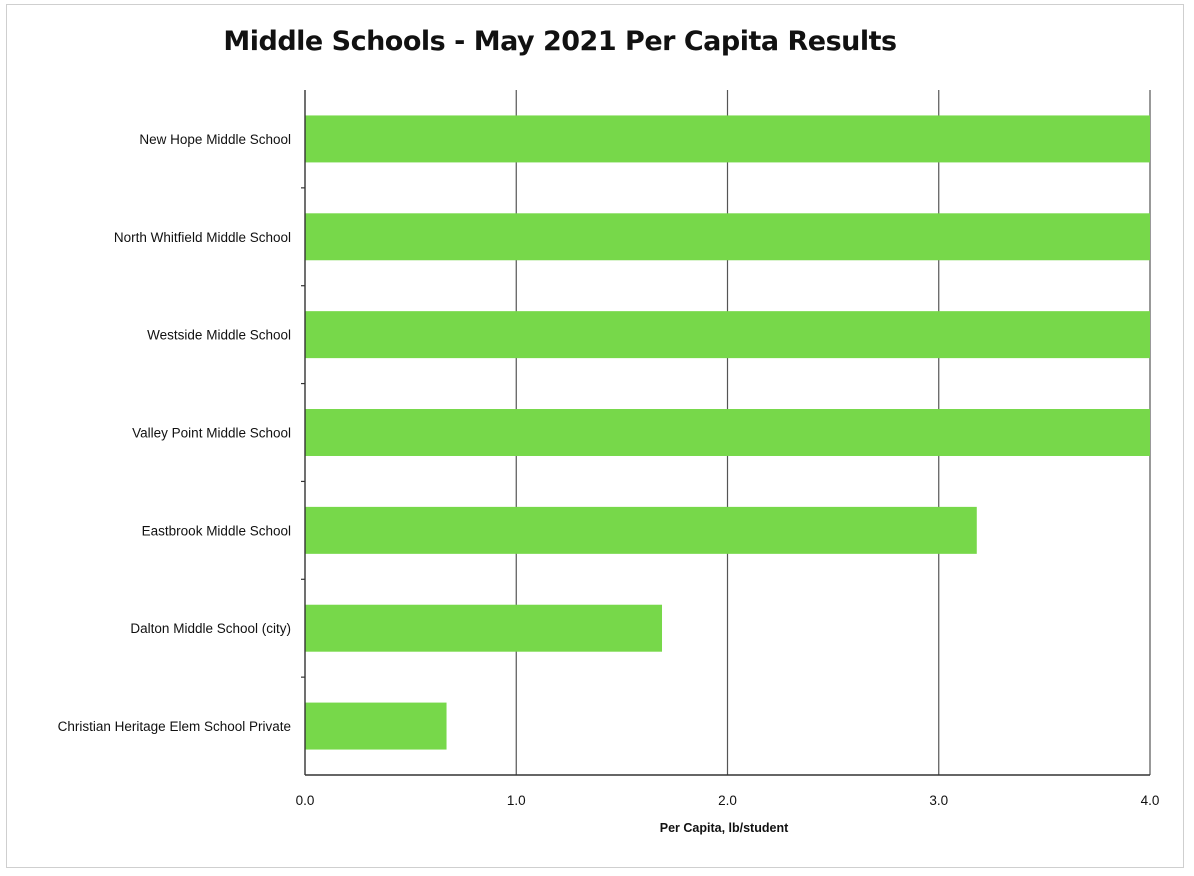 Image resolution: width=1194 pixels, height=876 pixels. I want to click on category-label: Valley Point Middle School, so click(211, 433).